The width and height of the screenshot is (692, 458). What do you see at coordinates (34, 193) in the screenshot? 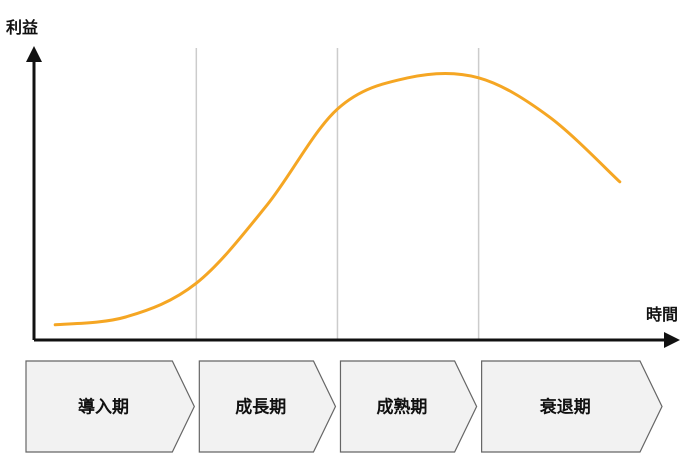
I see `y-axis` at bounding box center [34, 193].